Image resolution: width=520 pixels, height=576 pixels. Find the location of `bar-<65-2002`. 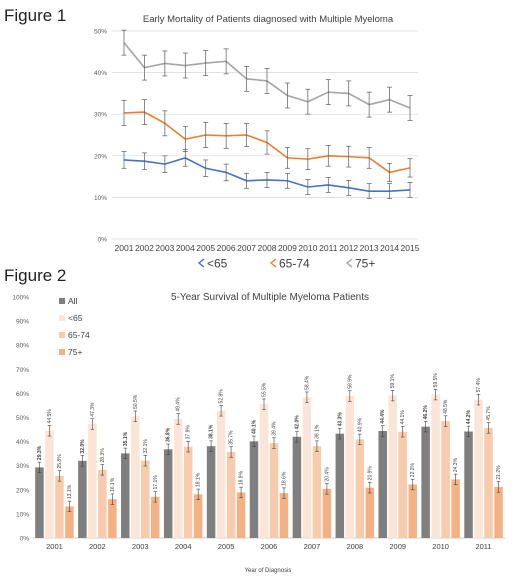

bar-<65-2002 is located at coordinates (92, 481).